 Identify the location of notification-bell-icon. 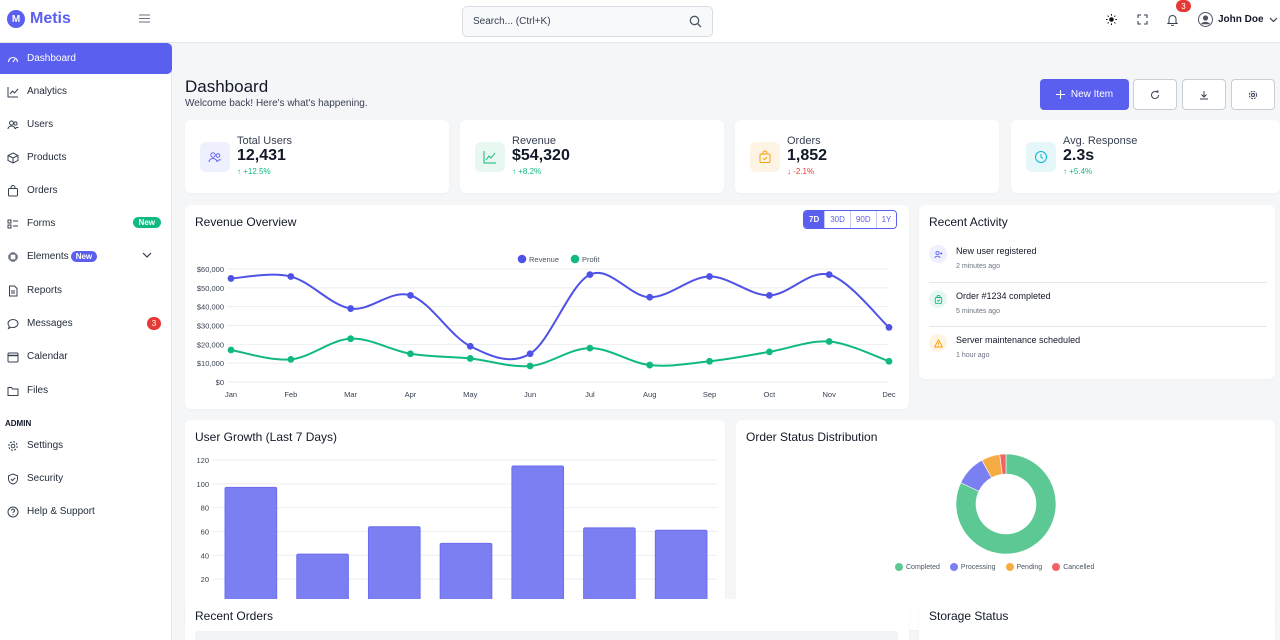
(1172, 20).